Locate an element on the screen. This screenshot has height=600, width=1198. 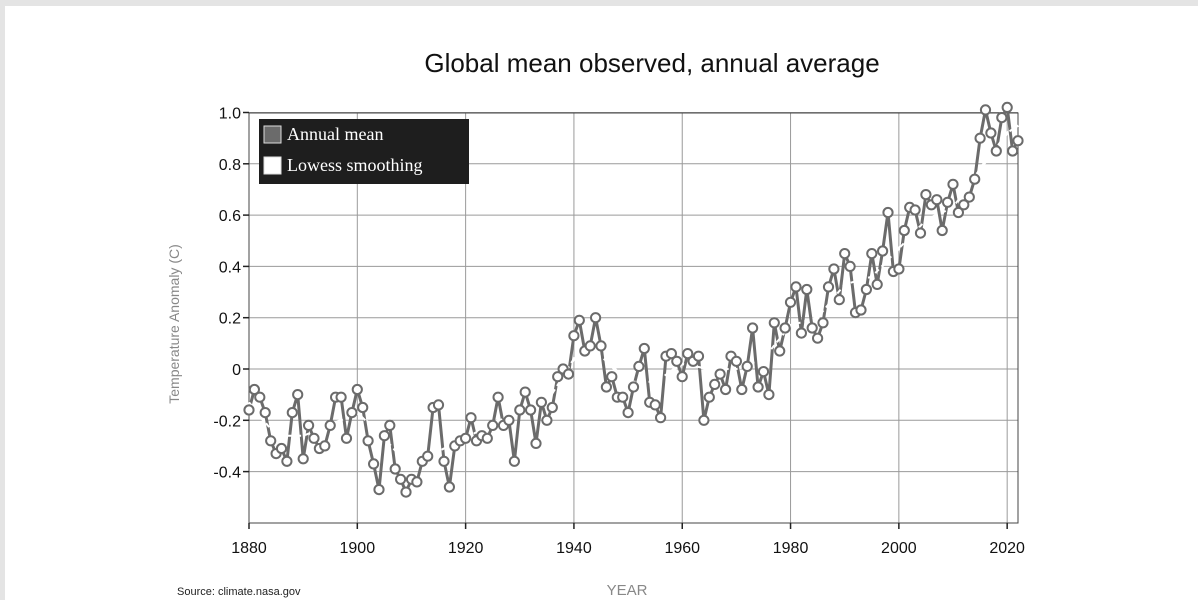
source-credit: Source: climate.nasa.gov is located at coordinates (239, 592).